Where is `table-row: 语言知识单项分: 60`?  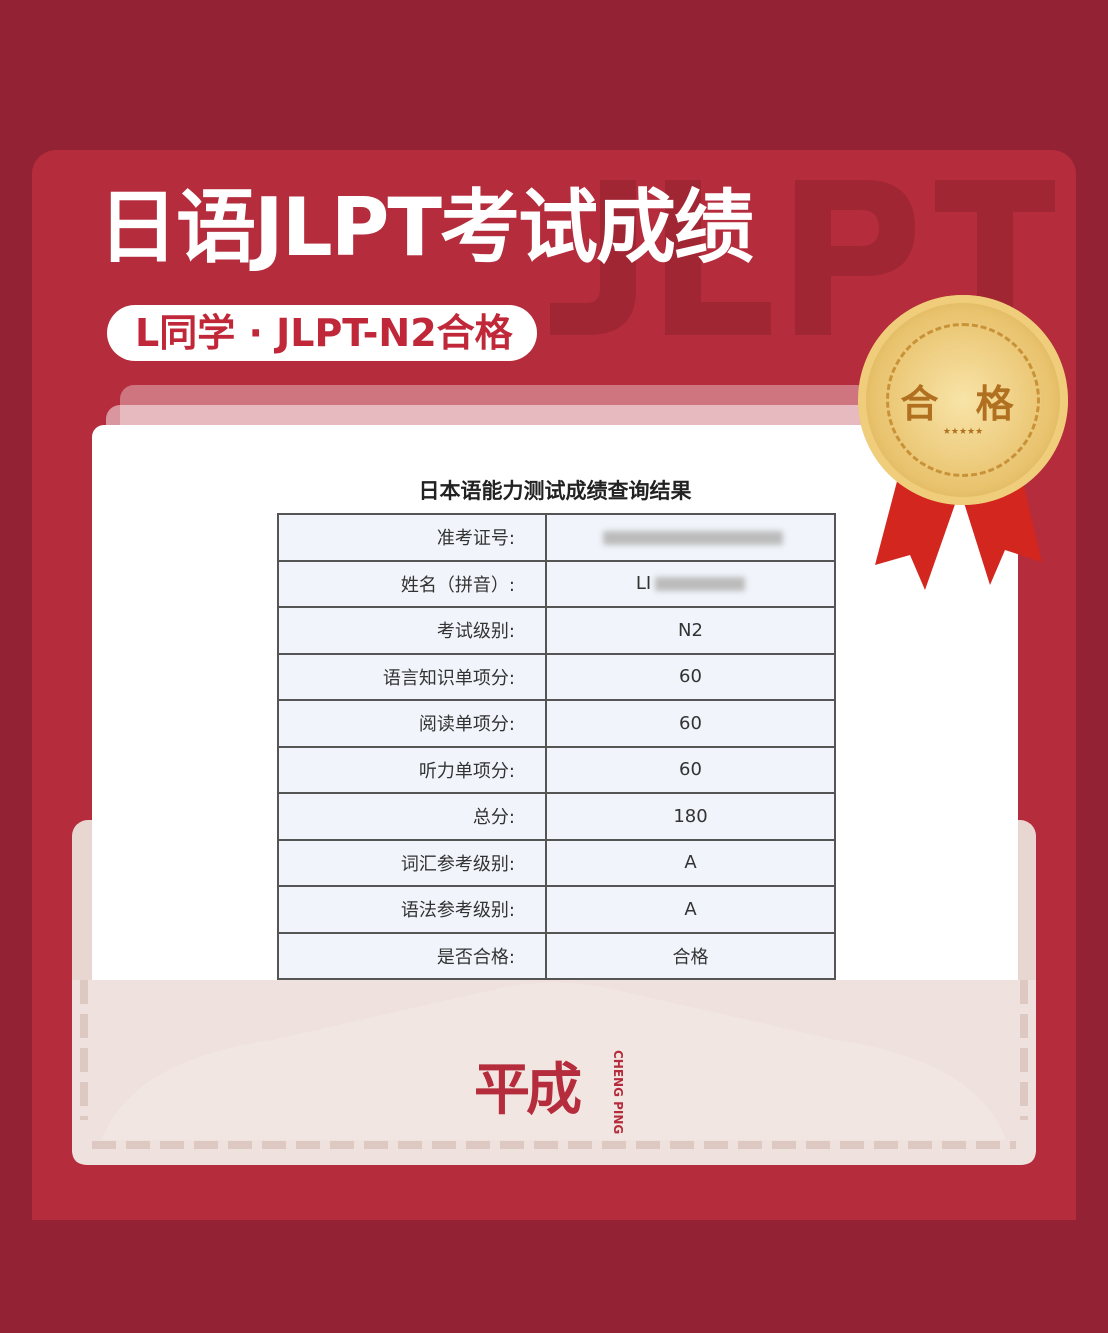
table-row: 语言知识单项分: 60 is located at coordinates (556, 676).